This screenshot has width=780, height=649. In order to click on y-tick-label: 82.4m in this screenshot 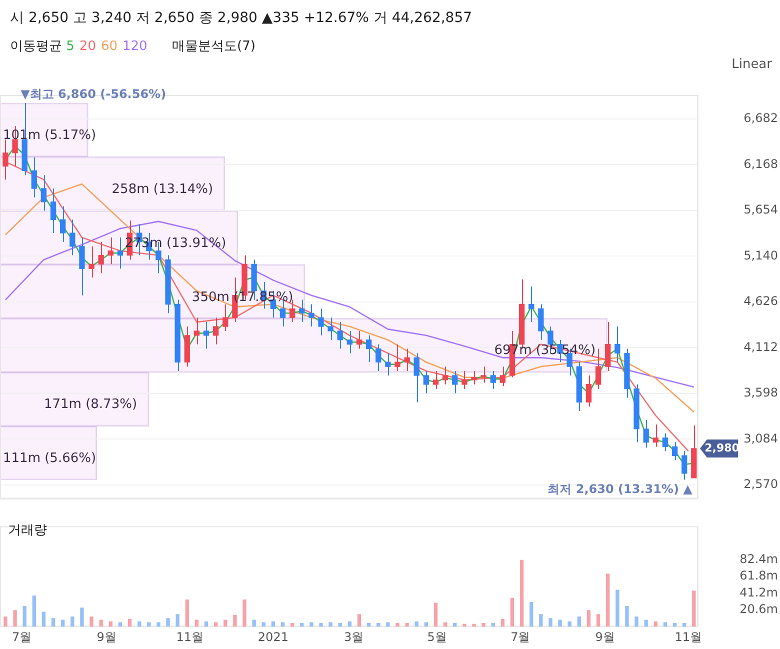, I will do `click(759, 559)`.